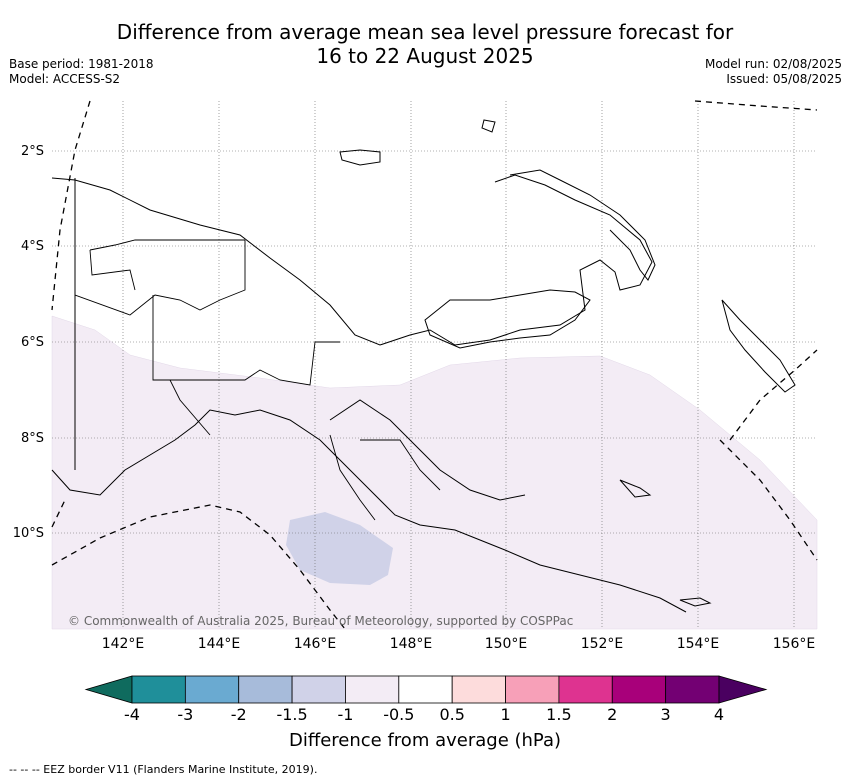 The height and width of the screenshot is (781, 850). Describe the element at coordinates (219, 644) in the screenshot. I see `lon-label-144e: 144°E` at that location.